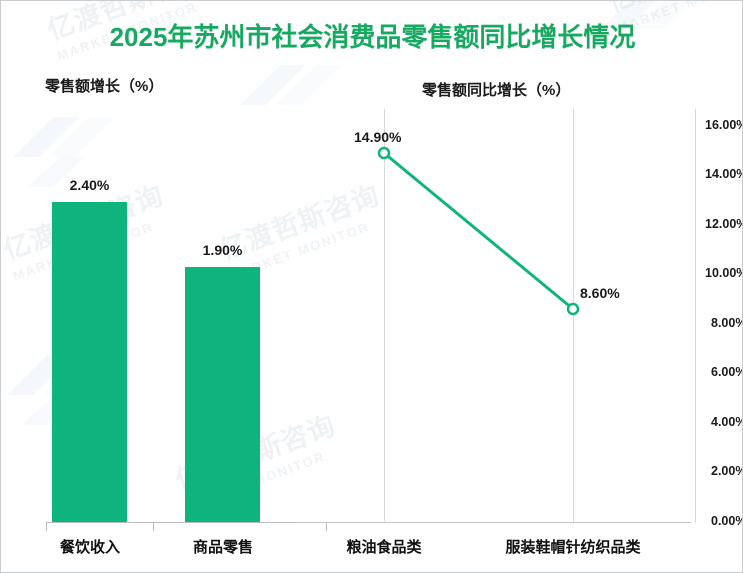 This screenshot has width=743, height=573. Describe the element at coordinates (222, 250) in the screenshot. I see `bar-value-label: 1.90%` at that location.